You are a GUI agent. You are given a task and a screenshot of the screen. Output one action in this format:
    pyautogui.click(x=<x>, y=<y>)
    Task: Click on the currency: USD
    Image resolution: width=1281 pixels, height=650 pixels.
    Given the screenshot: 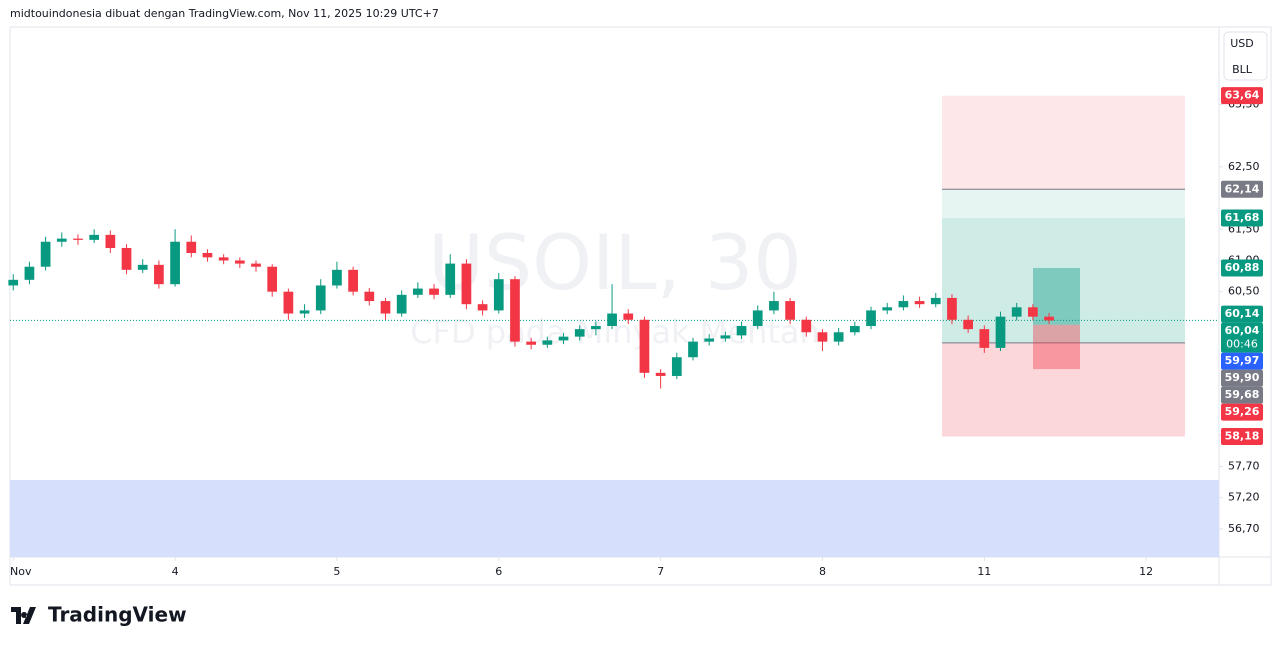 What is the action you would take?
    pyautogui.click(x=1242, y=43)
    